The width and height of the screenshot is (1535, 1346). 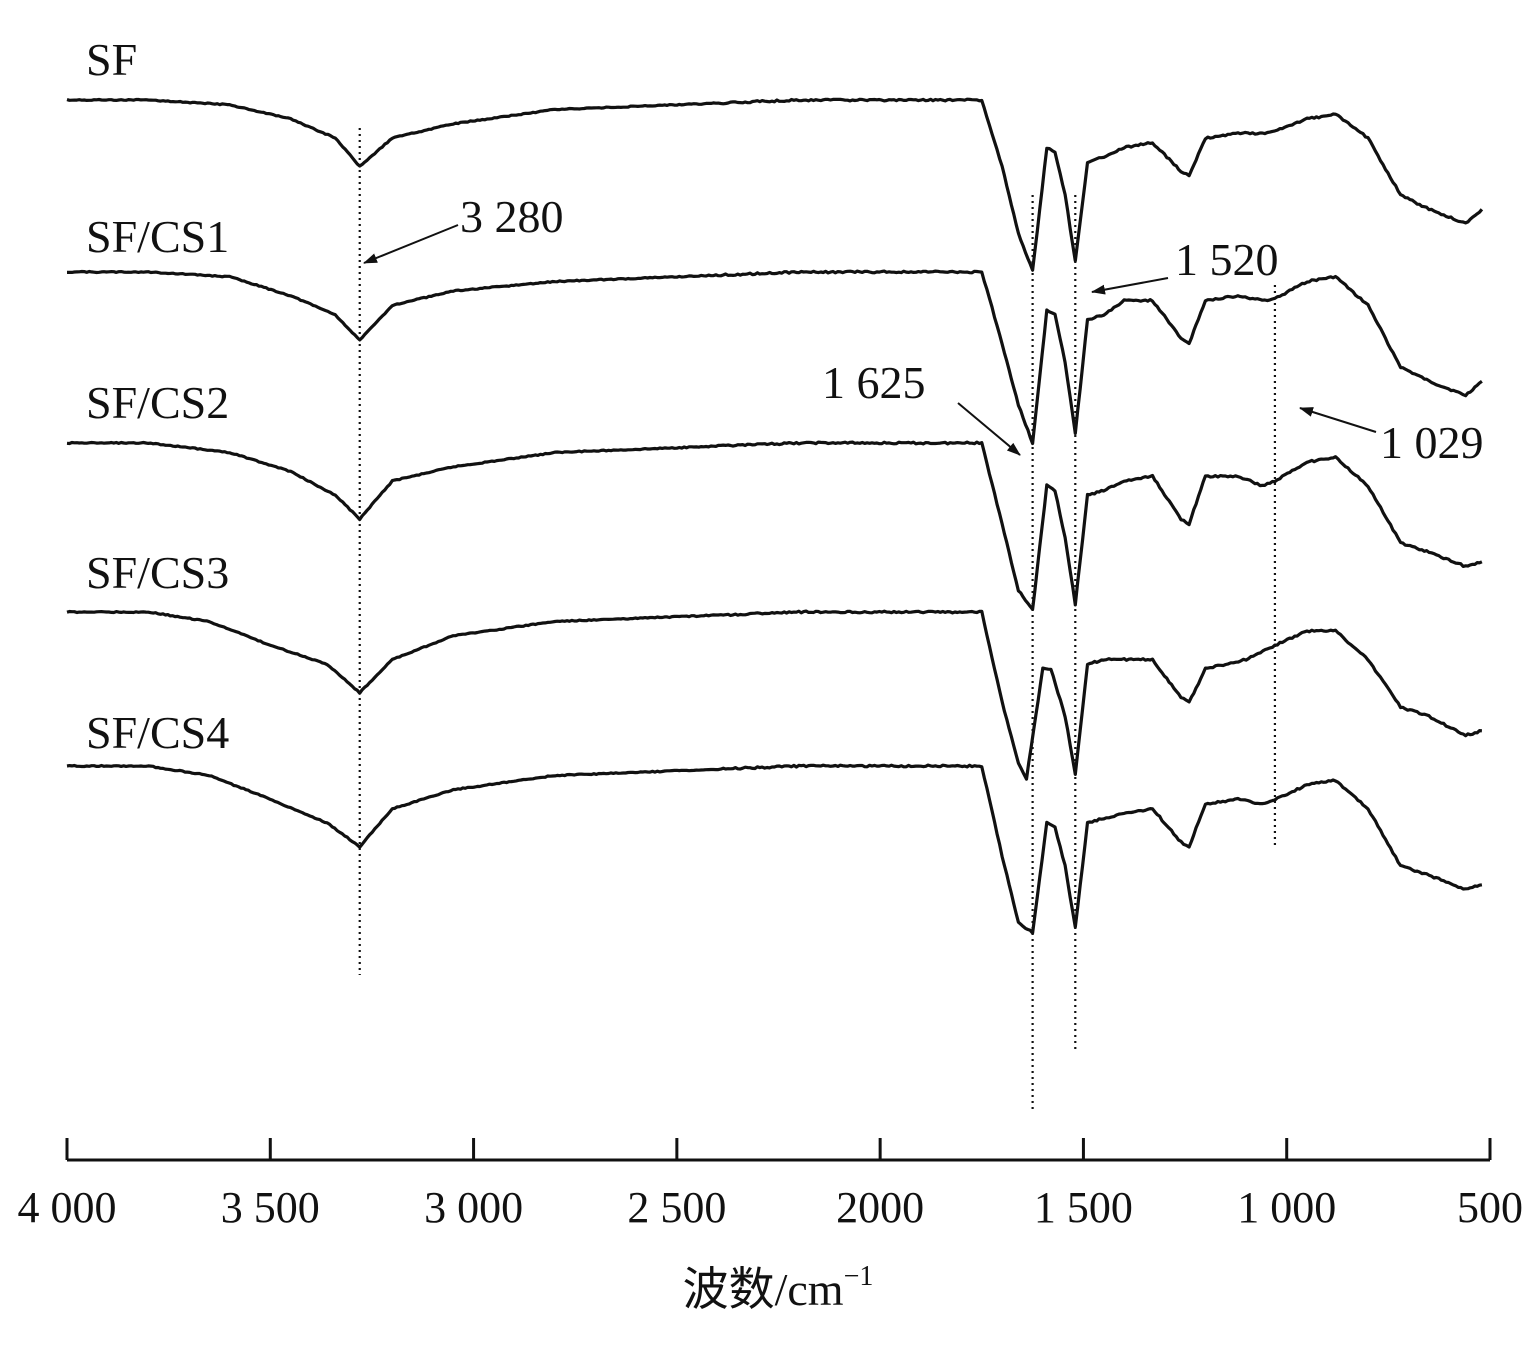 What do you see at coordinates (676, 1207) in the screenshot?
I see `x-tick-label: 2 500` at bounding box center [676, 1207].